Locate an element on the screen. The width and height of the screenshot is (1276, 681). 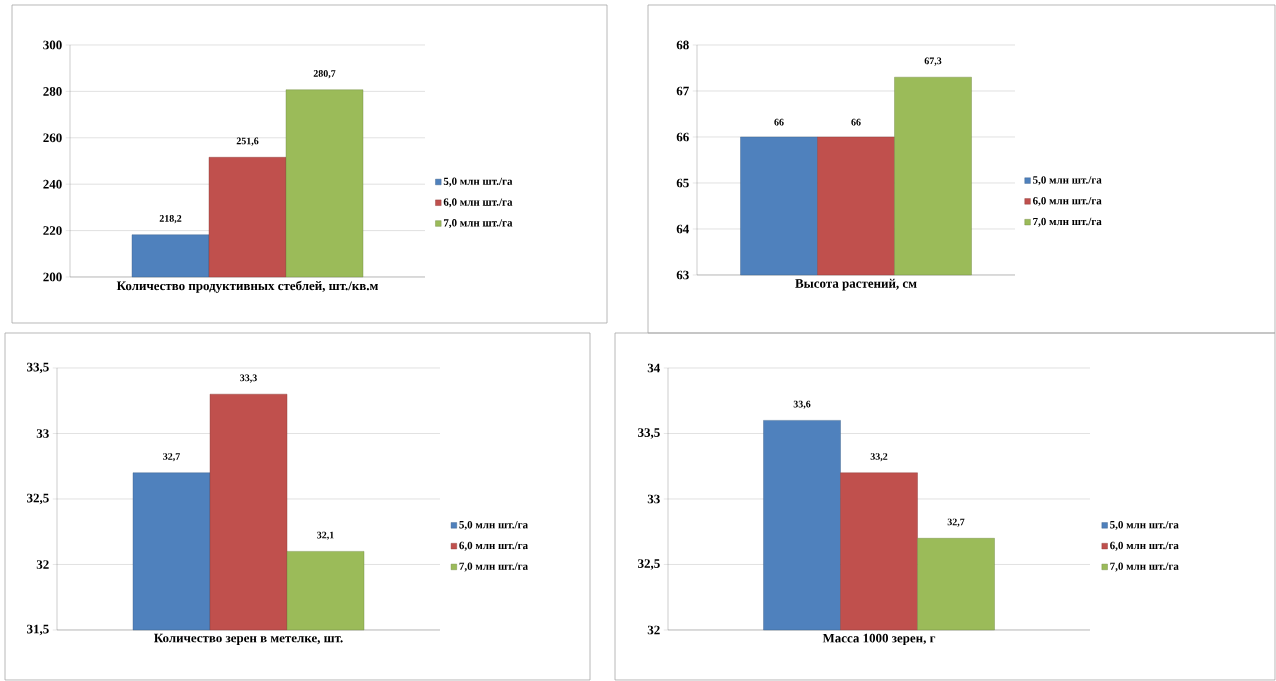
data-label: 32,1 is located at coordinates (325, 535).